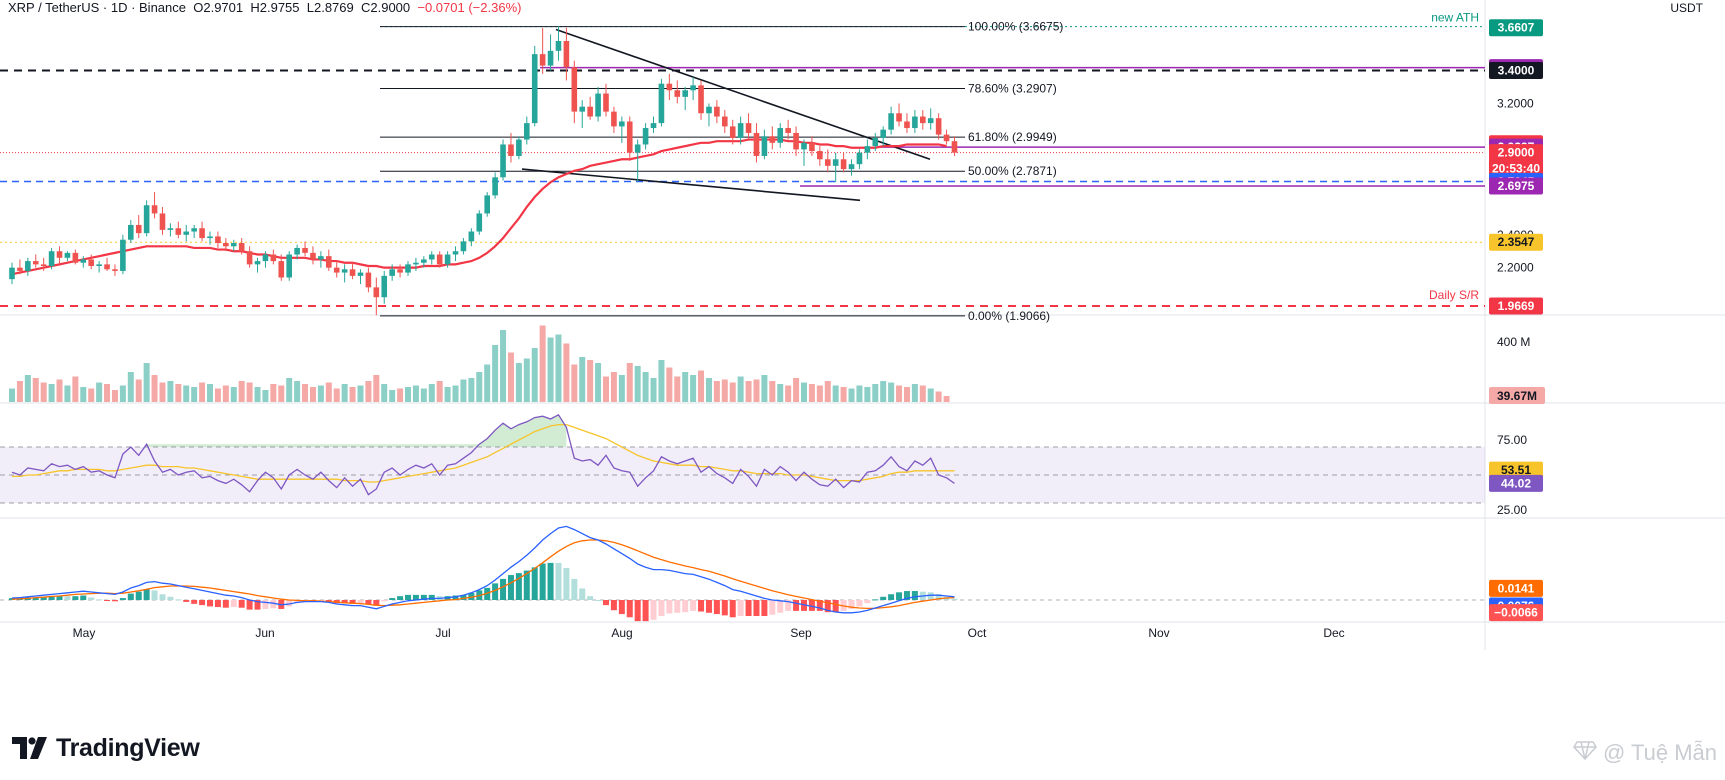 The width and height of the screenshot is (1725, 780). I want to click on time-axis-label: Jul, so click(442, 633).